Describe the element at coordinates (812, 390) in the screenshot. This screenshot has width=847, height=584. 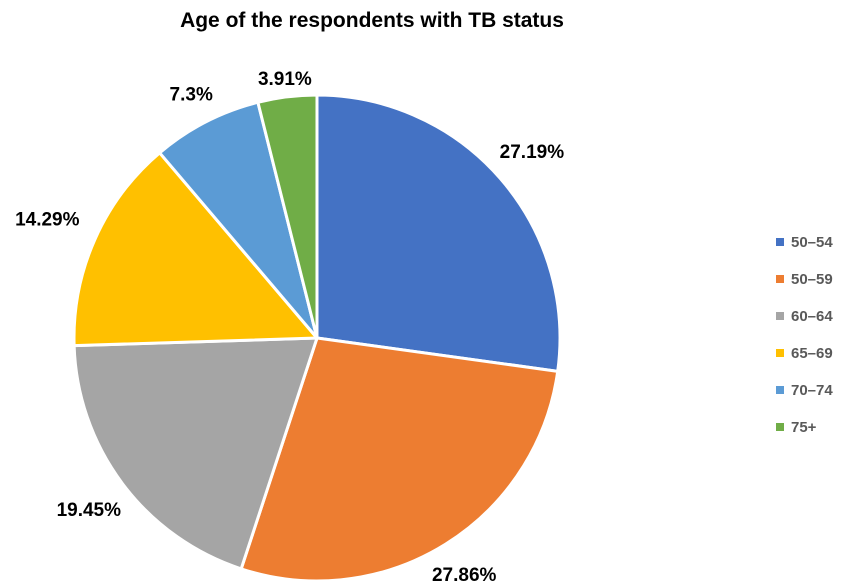
I see `legend-label-5: 70–74` at that location.